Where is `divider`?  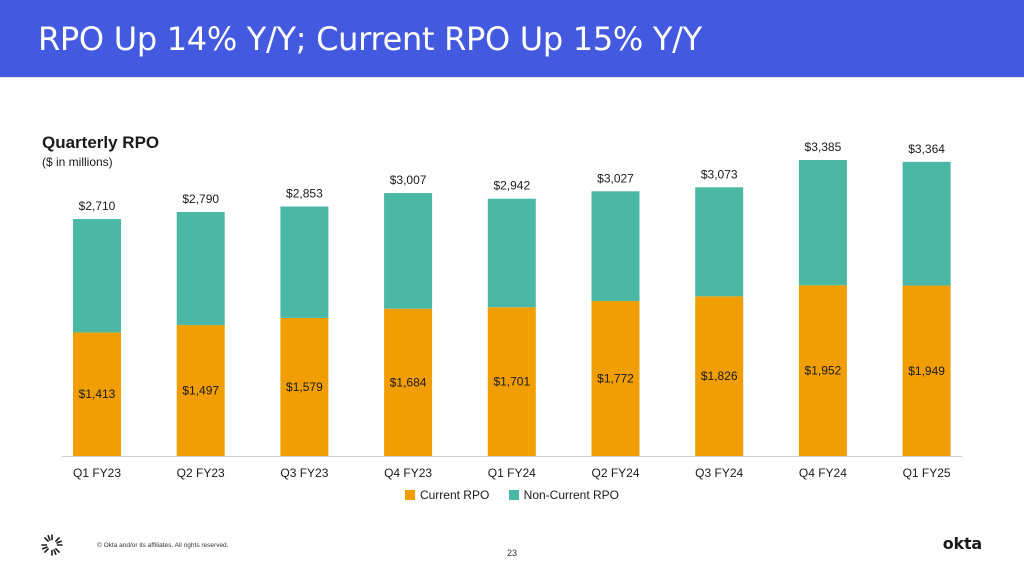
divider is located at coordinates (512, 77).